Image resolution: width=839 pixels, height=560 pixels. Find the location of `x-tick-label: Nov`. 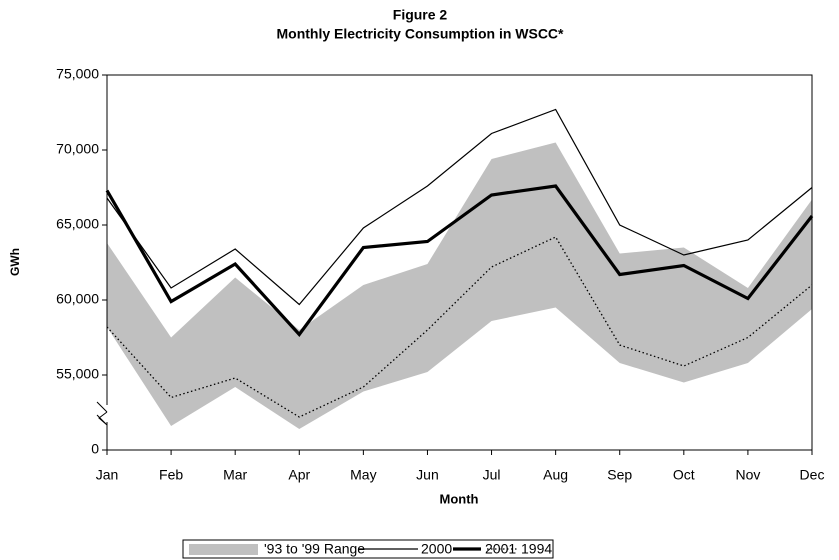

x-tick-label: Nov is located at coordinates (747, 475).